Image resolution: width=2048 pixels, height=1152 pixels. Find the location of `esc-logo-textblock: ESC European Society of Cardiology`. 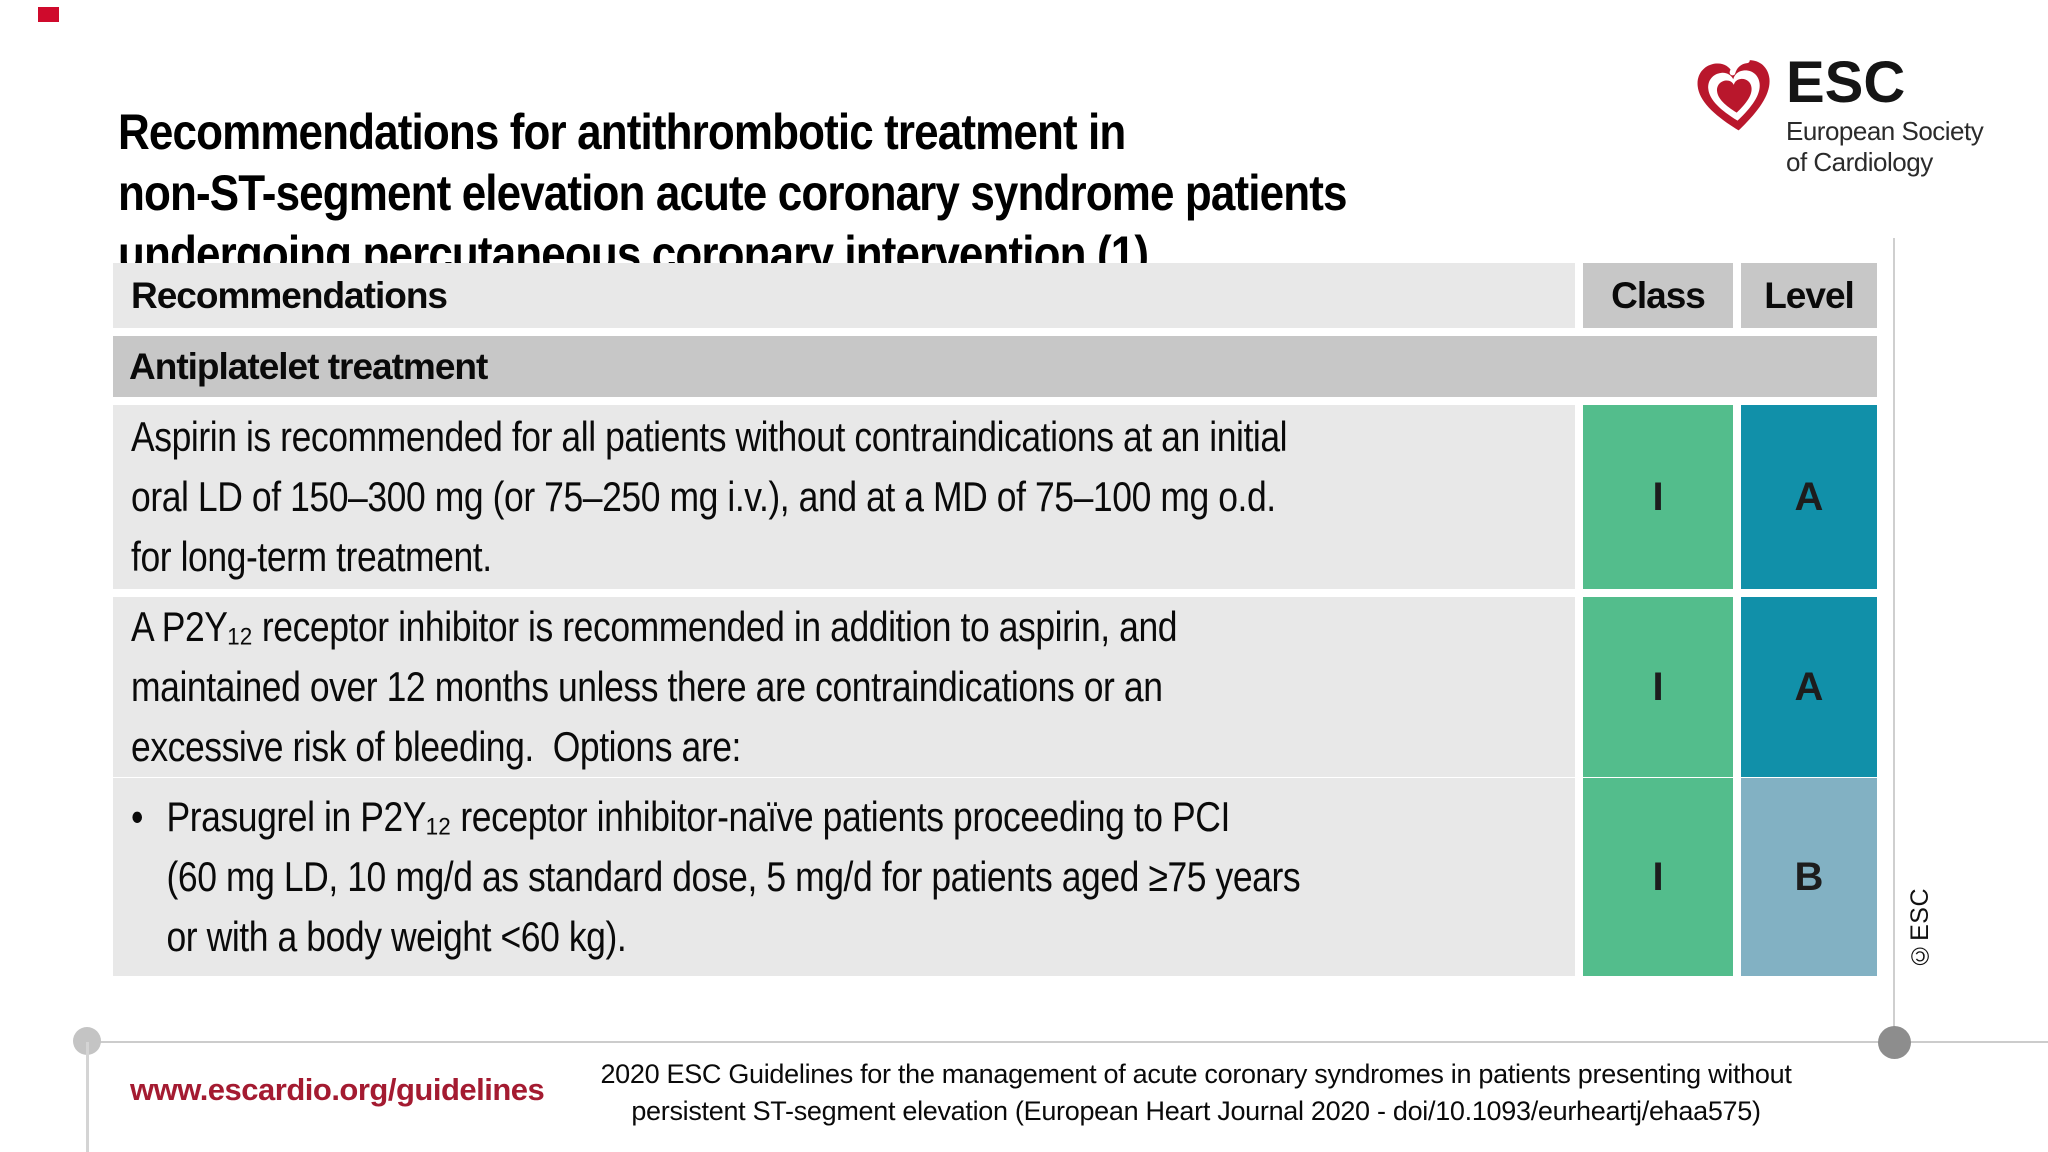

esc-logo-textblock: ESC European Society of Cardiology is located at coordinates (1885, 114).